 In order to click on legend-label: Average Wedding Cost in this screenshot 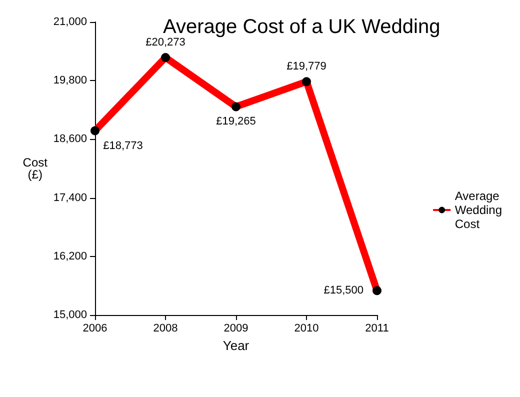, I will do `click(478, 210)`.